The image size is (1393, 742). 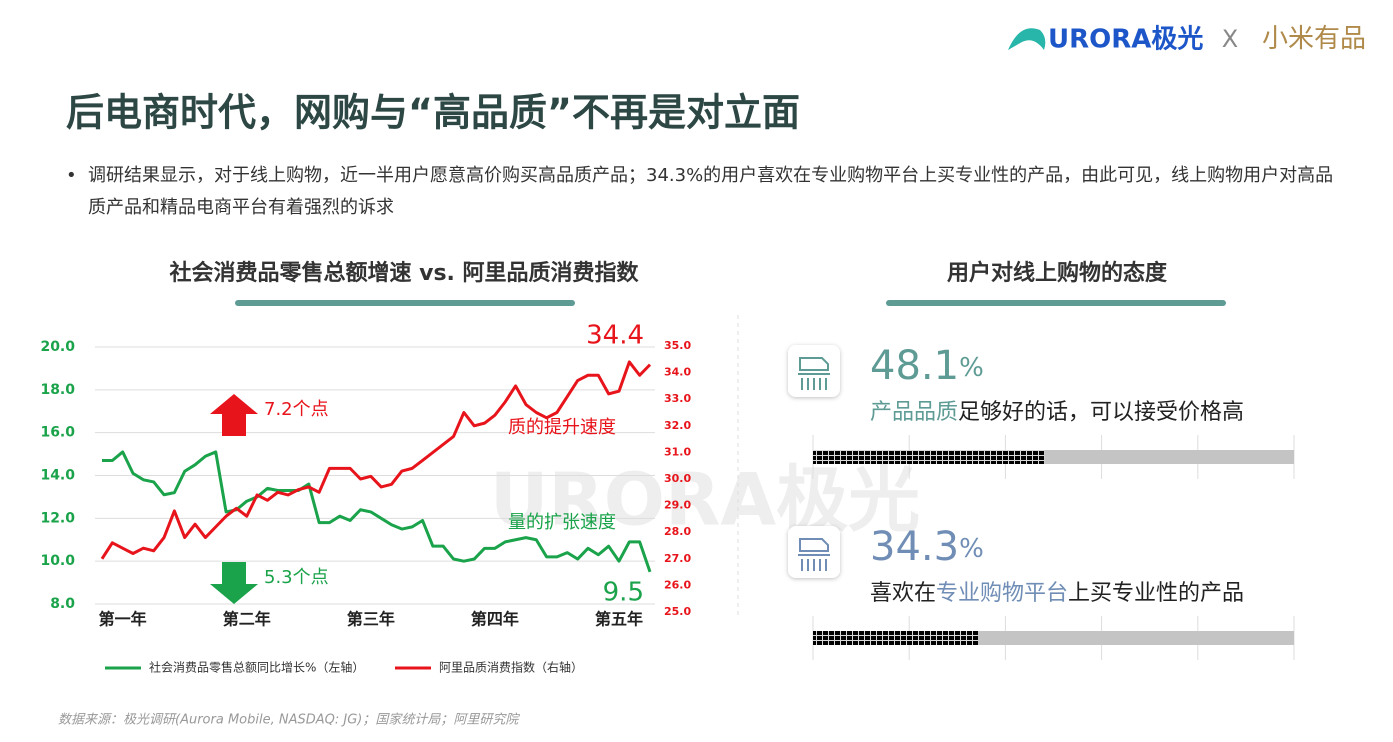 I want to click on stat-number: 34.3, so click(x=914, y=547).